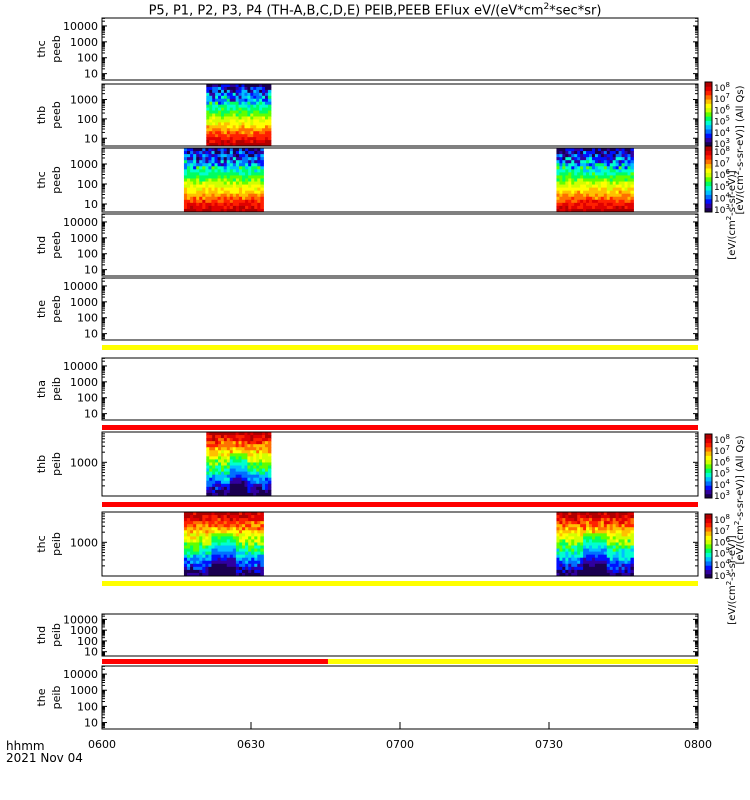  What do you see at coordinates (740, 194) in the screenshot?
I see `colorbar-unit-prefix: [eV/(cm` at bounding box center [740, 194].